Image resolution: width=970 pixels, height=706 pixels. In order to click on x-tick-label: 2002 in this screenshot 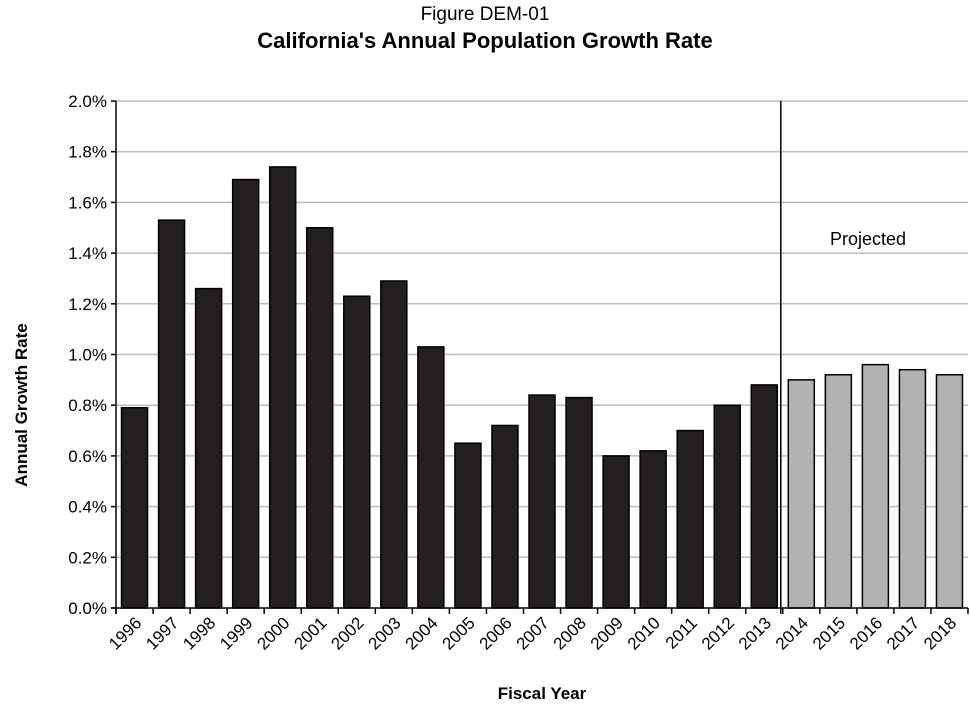, I will do `click(347, 633)`.